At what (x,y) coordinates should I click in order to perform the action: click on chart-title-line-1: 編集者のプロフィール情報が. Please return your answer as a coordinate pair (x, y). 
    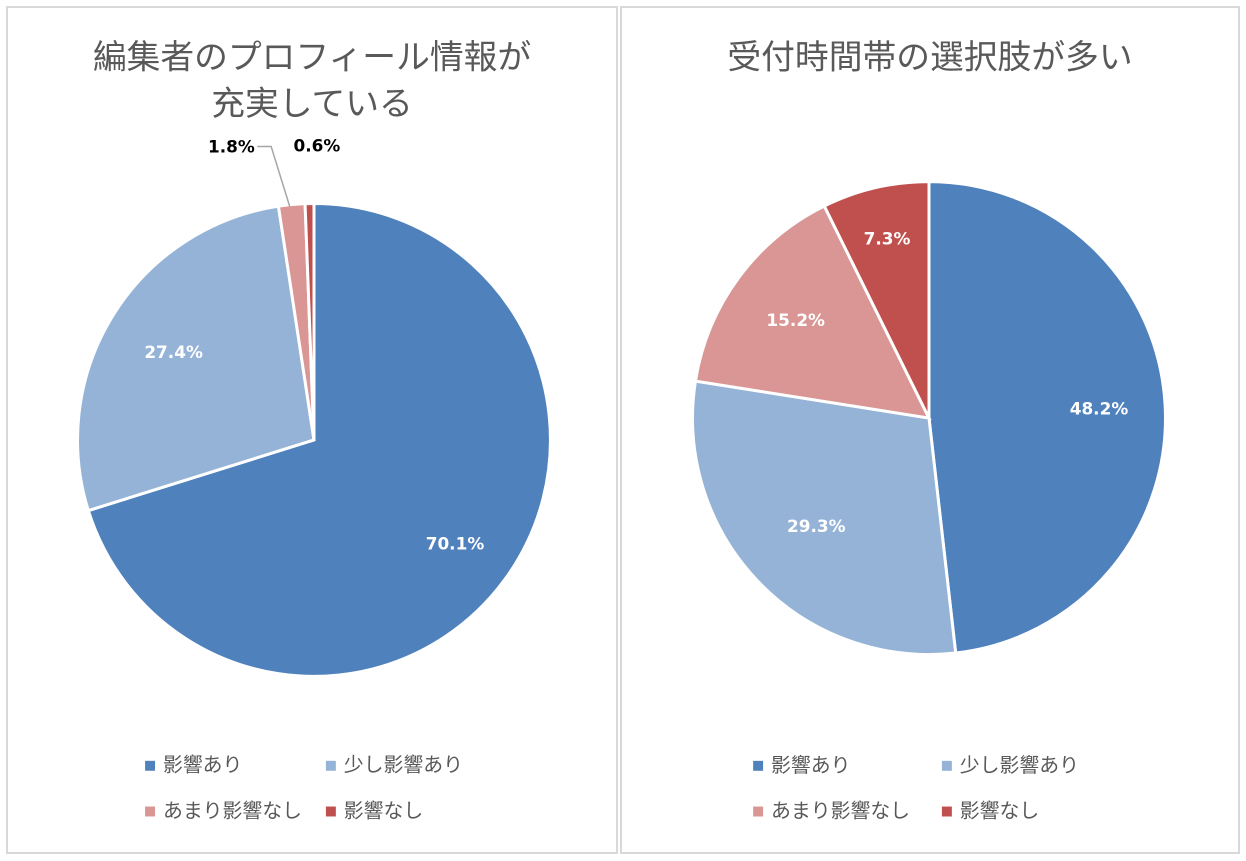
    Looking at the image, I should click on (312, 56).